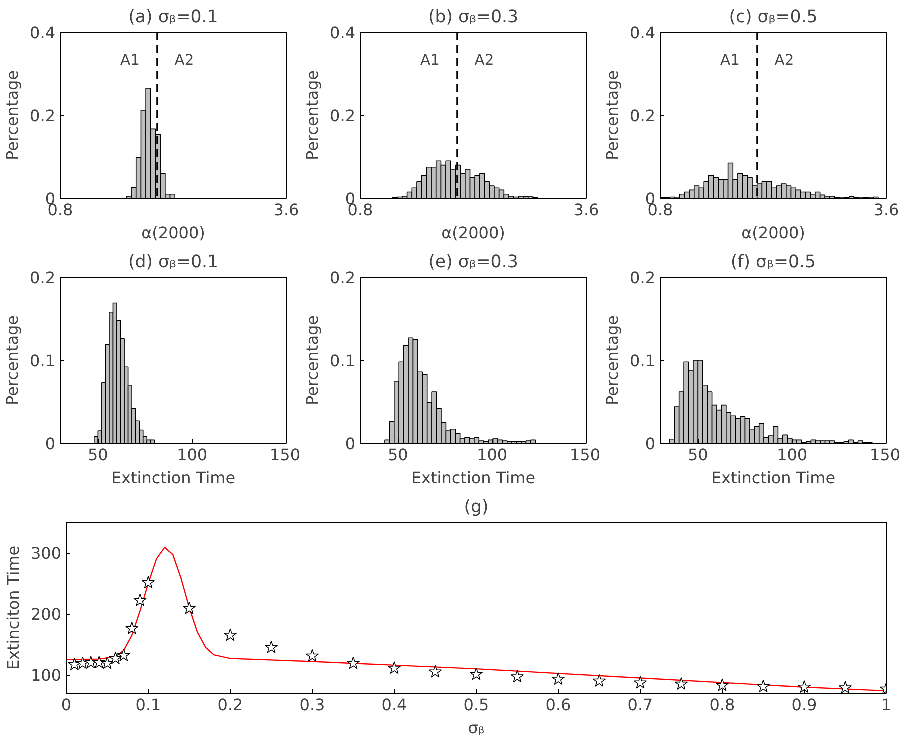 Image resolution: width=901 pixels, height=746 pixels. Describe the element at coordinates (173, 262) in the screenshot. I see `chart-title: (d) σᵦ=0.1` at that location.